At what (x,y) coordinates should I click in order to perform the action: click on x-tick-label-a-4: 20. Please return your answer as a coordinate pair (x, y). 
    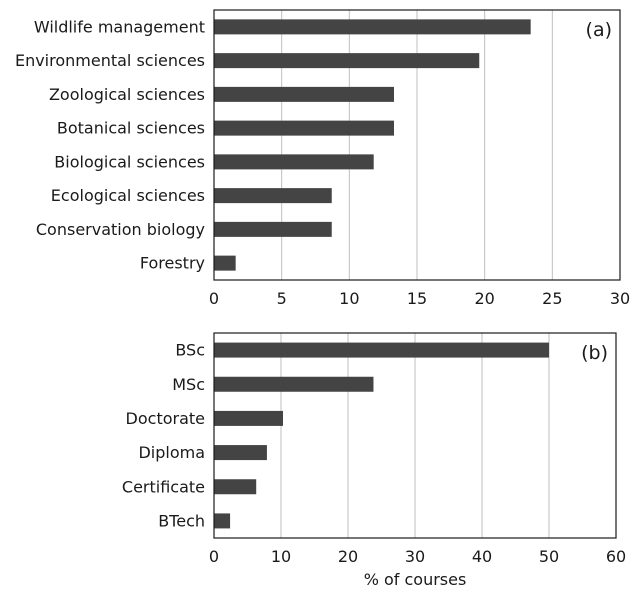
    Looking at the image, I should click on (484, 298).